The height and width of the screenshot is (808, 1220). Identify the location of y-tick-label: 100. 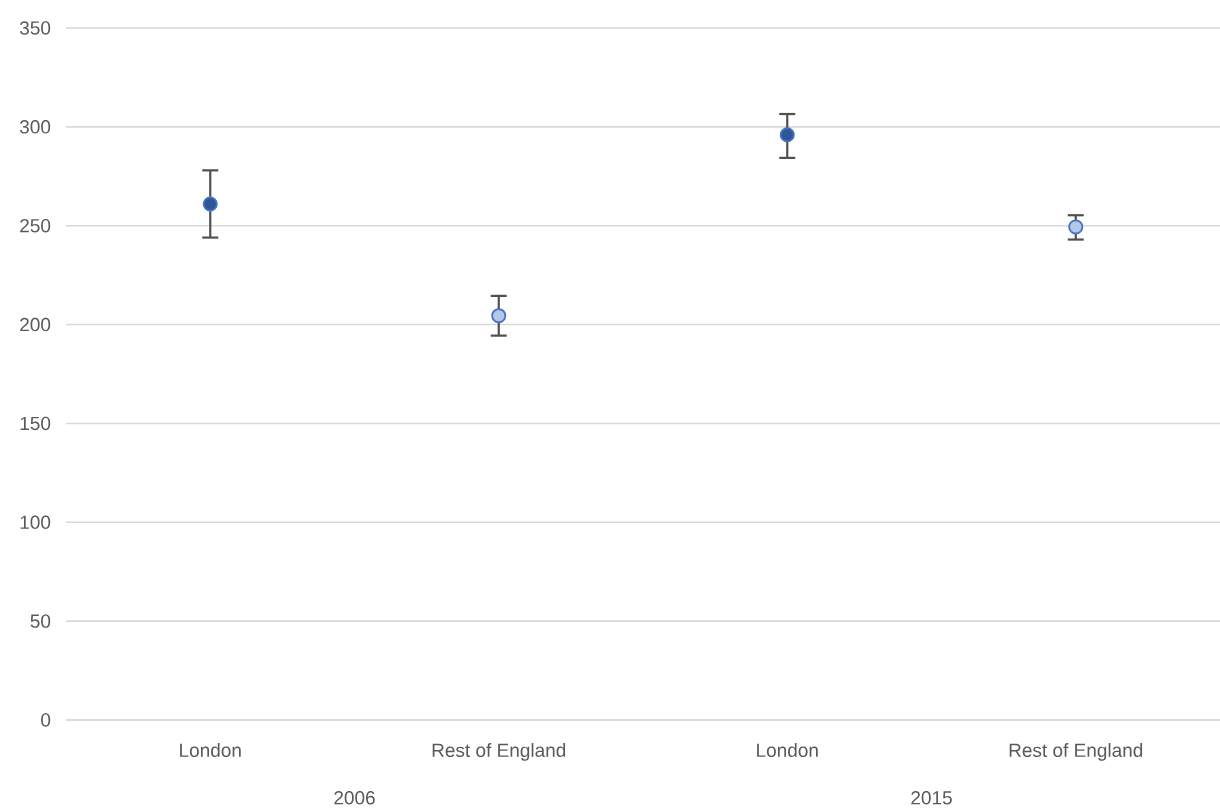
(35, 522).